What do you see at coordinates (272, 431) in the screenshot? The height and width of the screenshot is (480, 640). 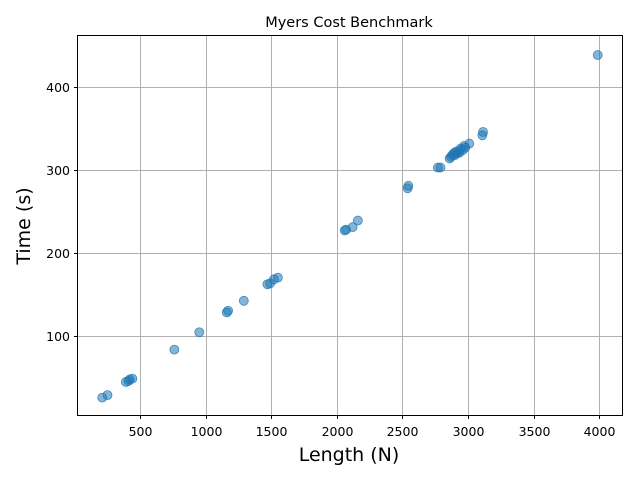 I see `x-tick-label: 1500` at bounding box center [272, 431].